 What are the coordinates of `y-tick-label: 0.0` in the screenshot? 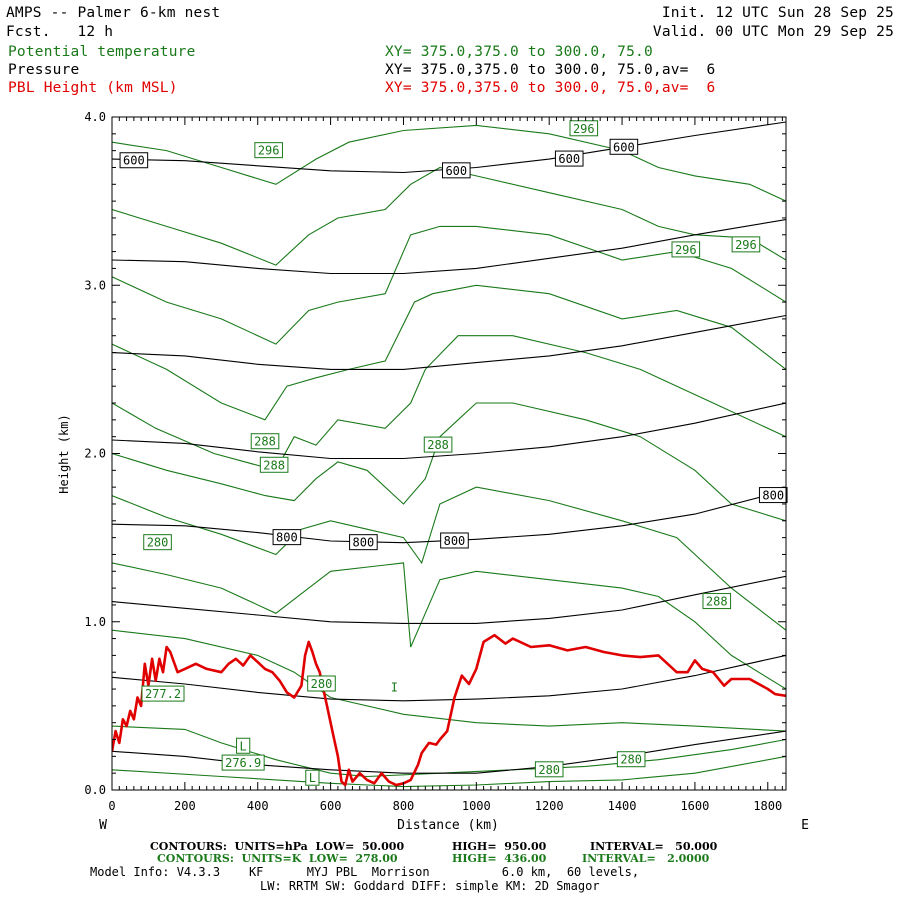 It's located at (95, 790).